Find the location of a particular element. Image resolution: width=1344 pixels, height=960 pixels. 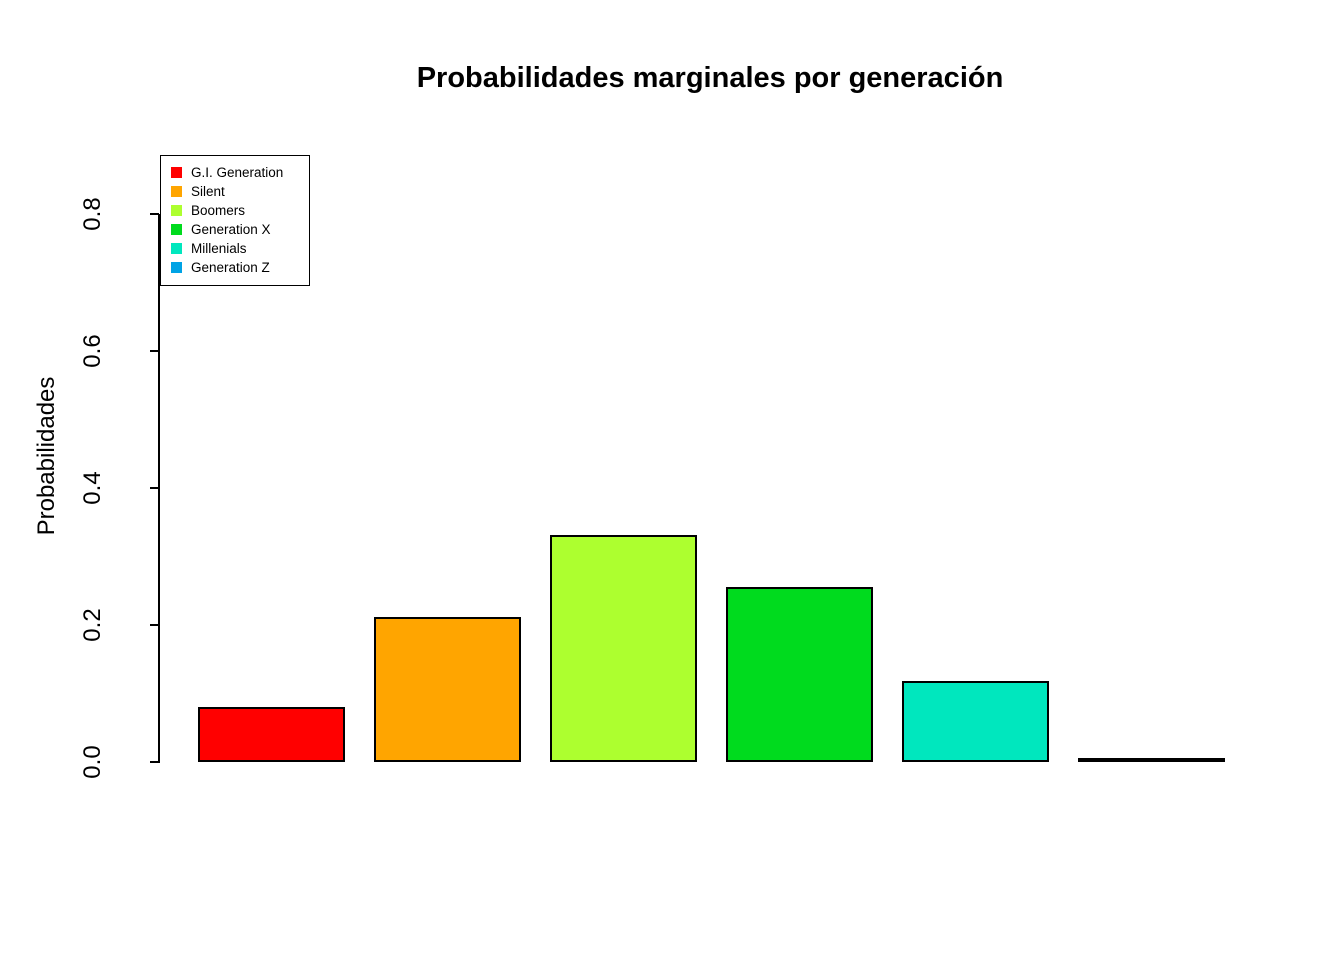

y-tick-label: 0.4 is located at coordinates (92, 488).